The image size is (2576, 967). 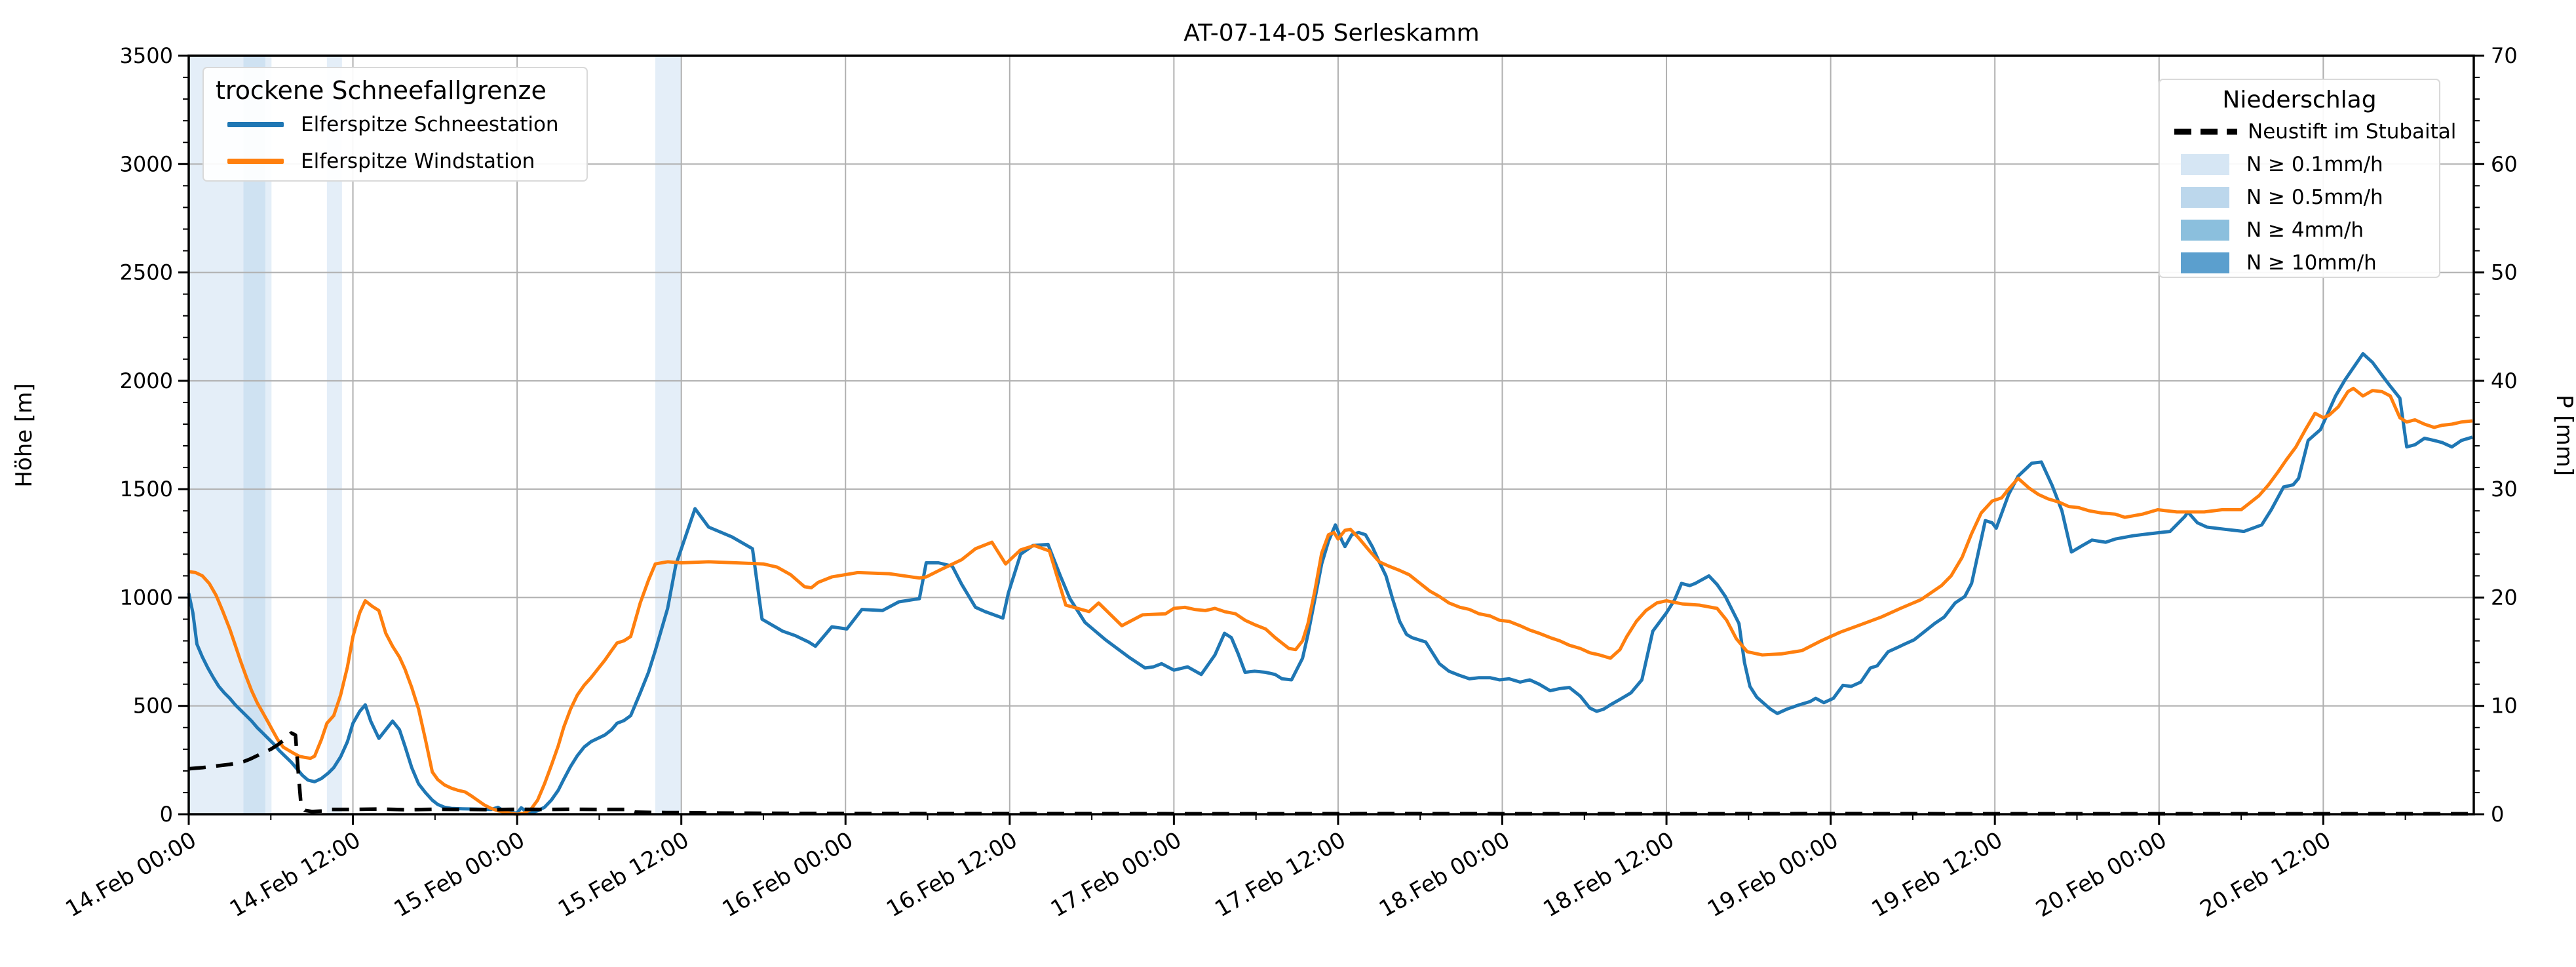 What do you see at coordinates (146, 380) in the screenshot?
I see `y-left-tick-label: 2000` at bounding box center [146, 380].